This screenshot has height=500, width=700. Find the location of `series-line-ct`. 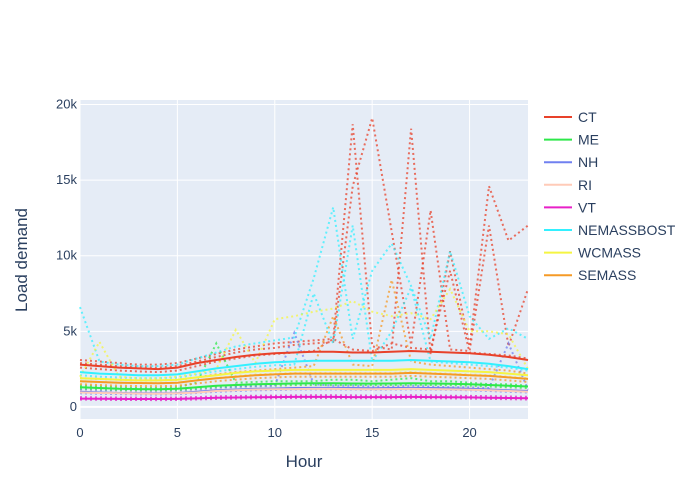

series-line-ct is located at coordinates (304, 360).